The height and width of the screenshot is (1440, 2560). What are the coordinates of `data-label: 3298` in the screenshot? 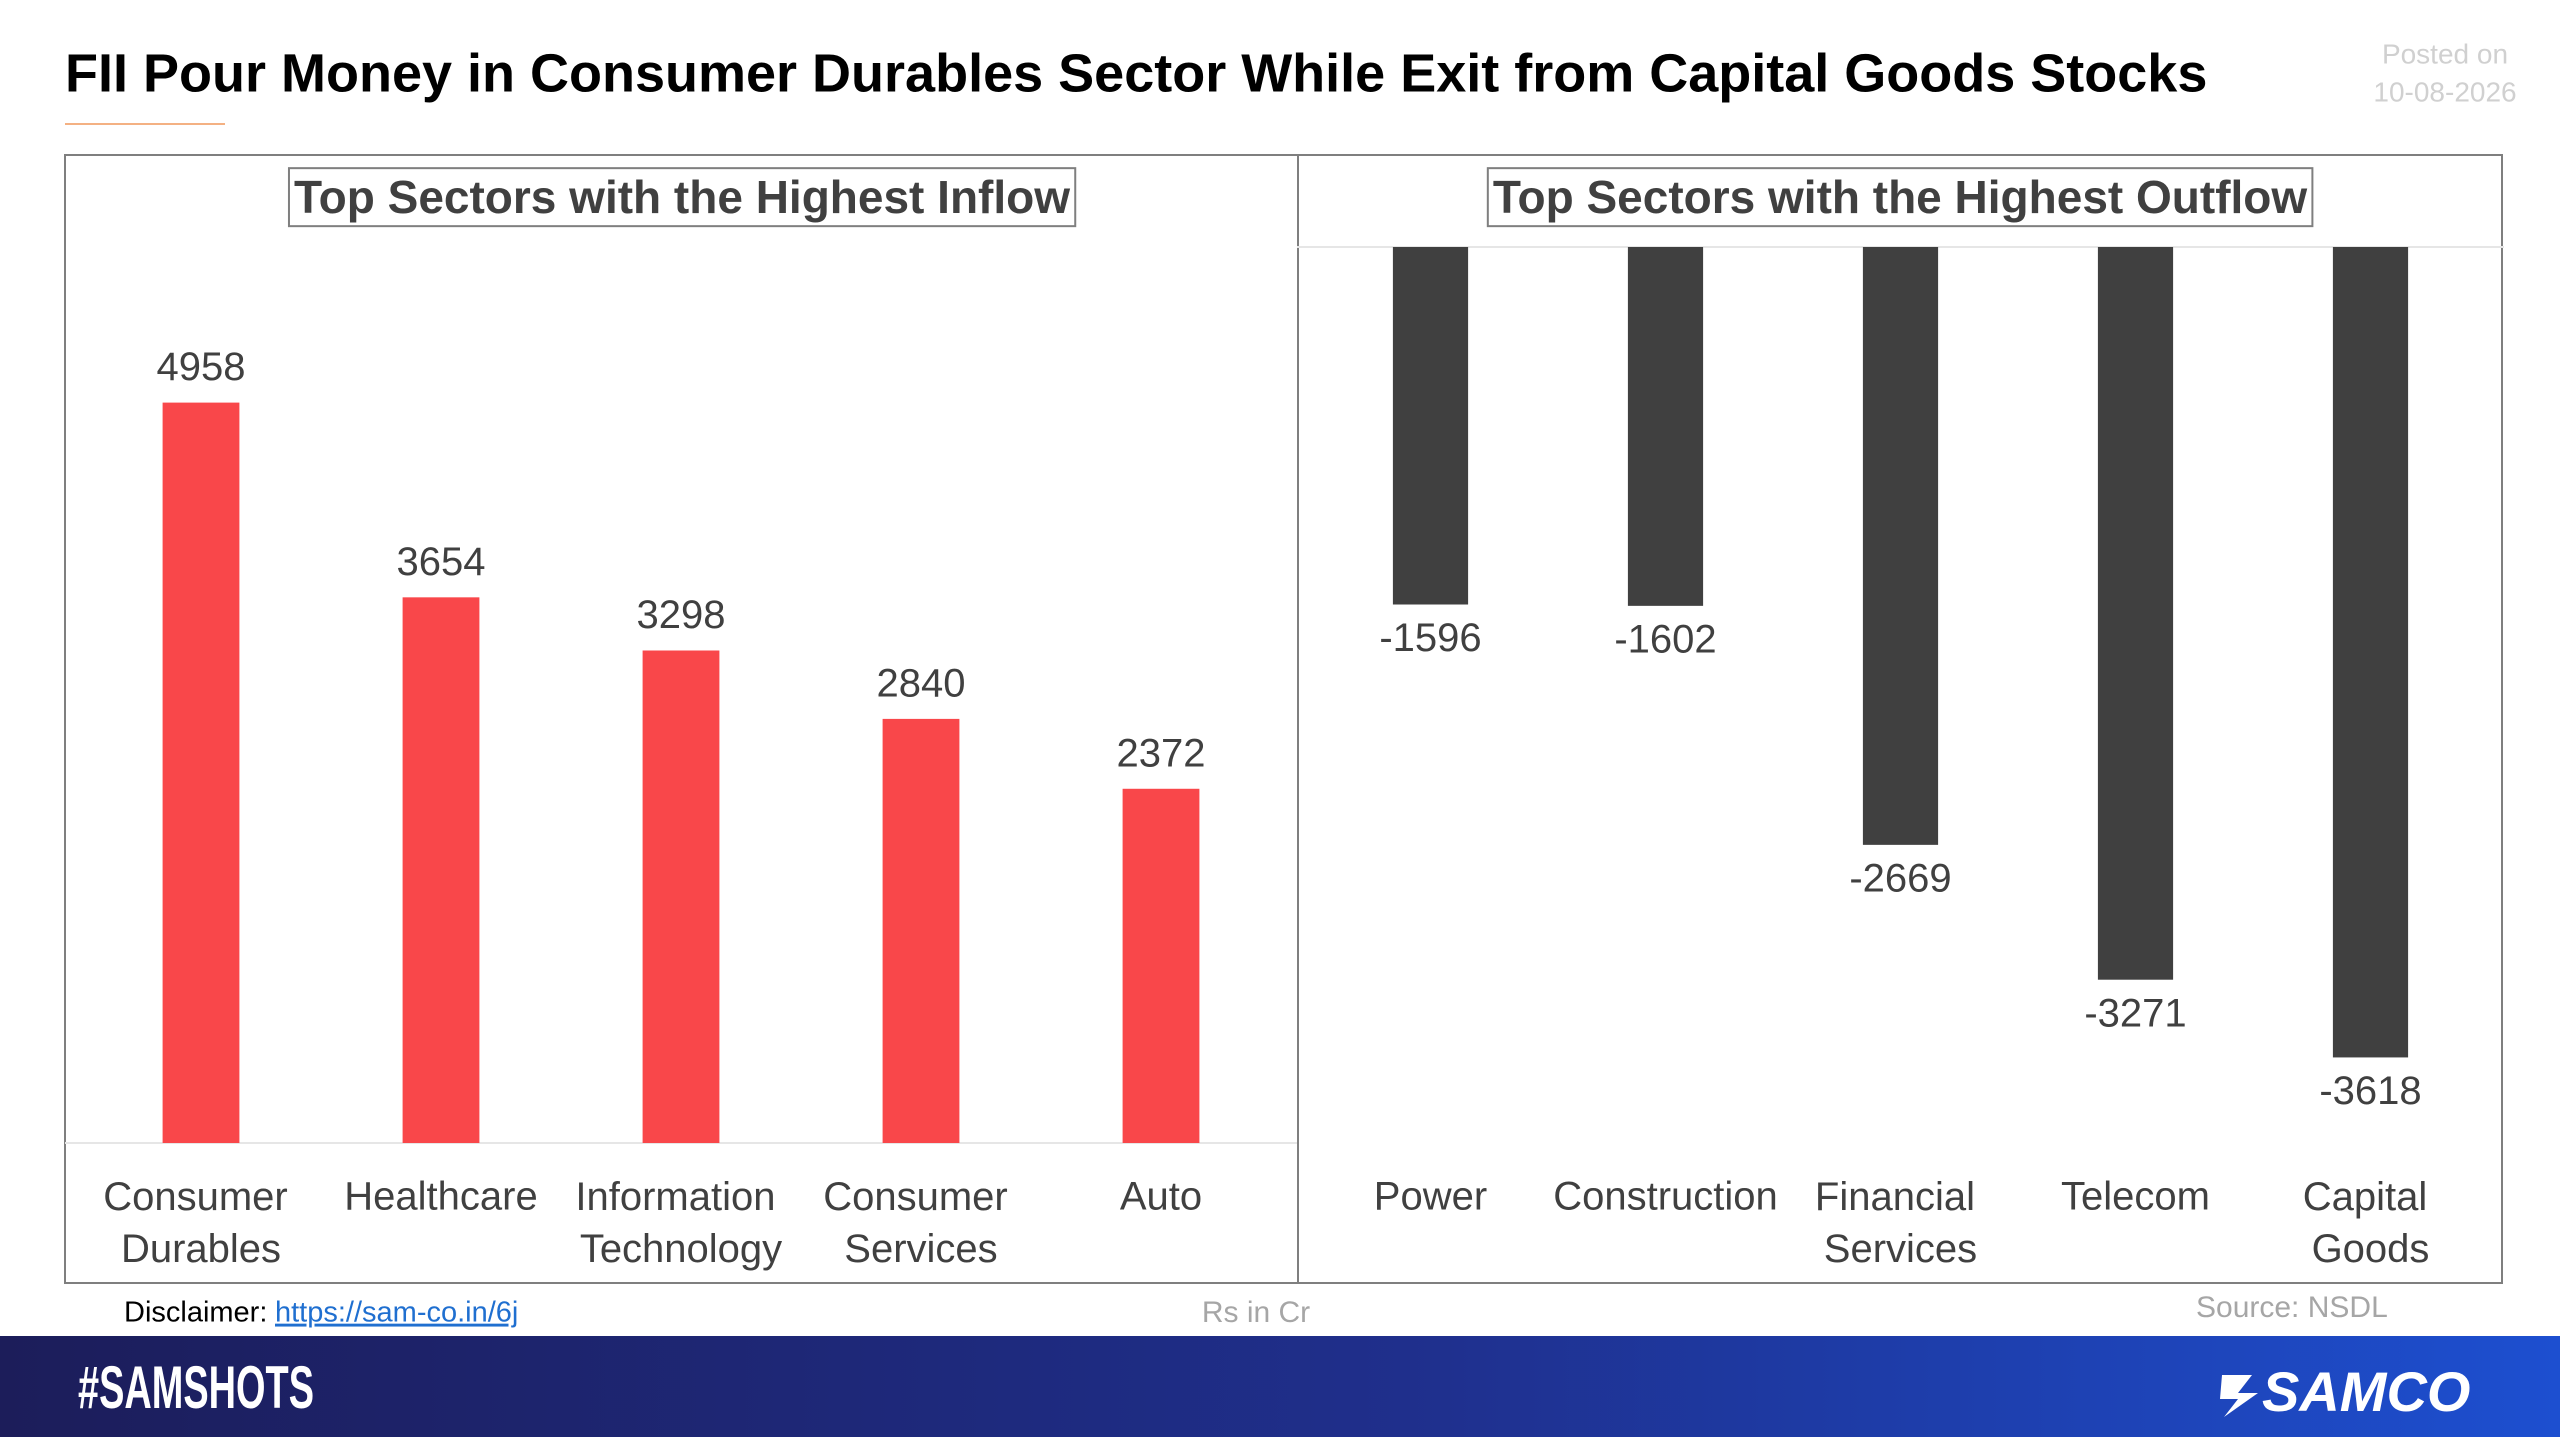 It's located at (681, 615).